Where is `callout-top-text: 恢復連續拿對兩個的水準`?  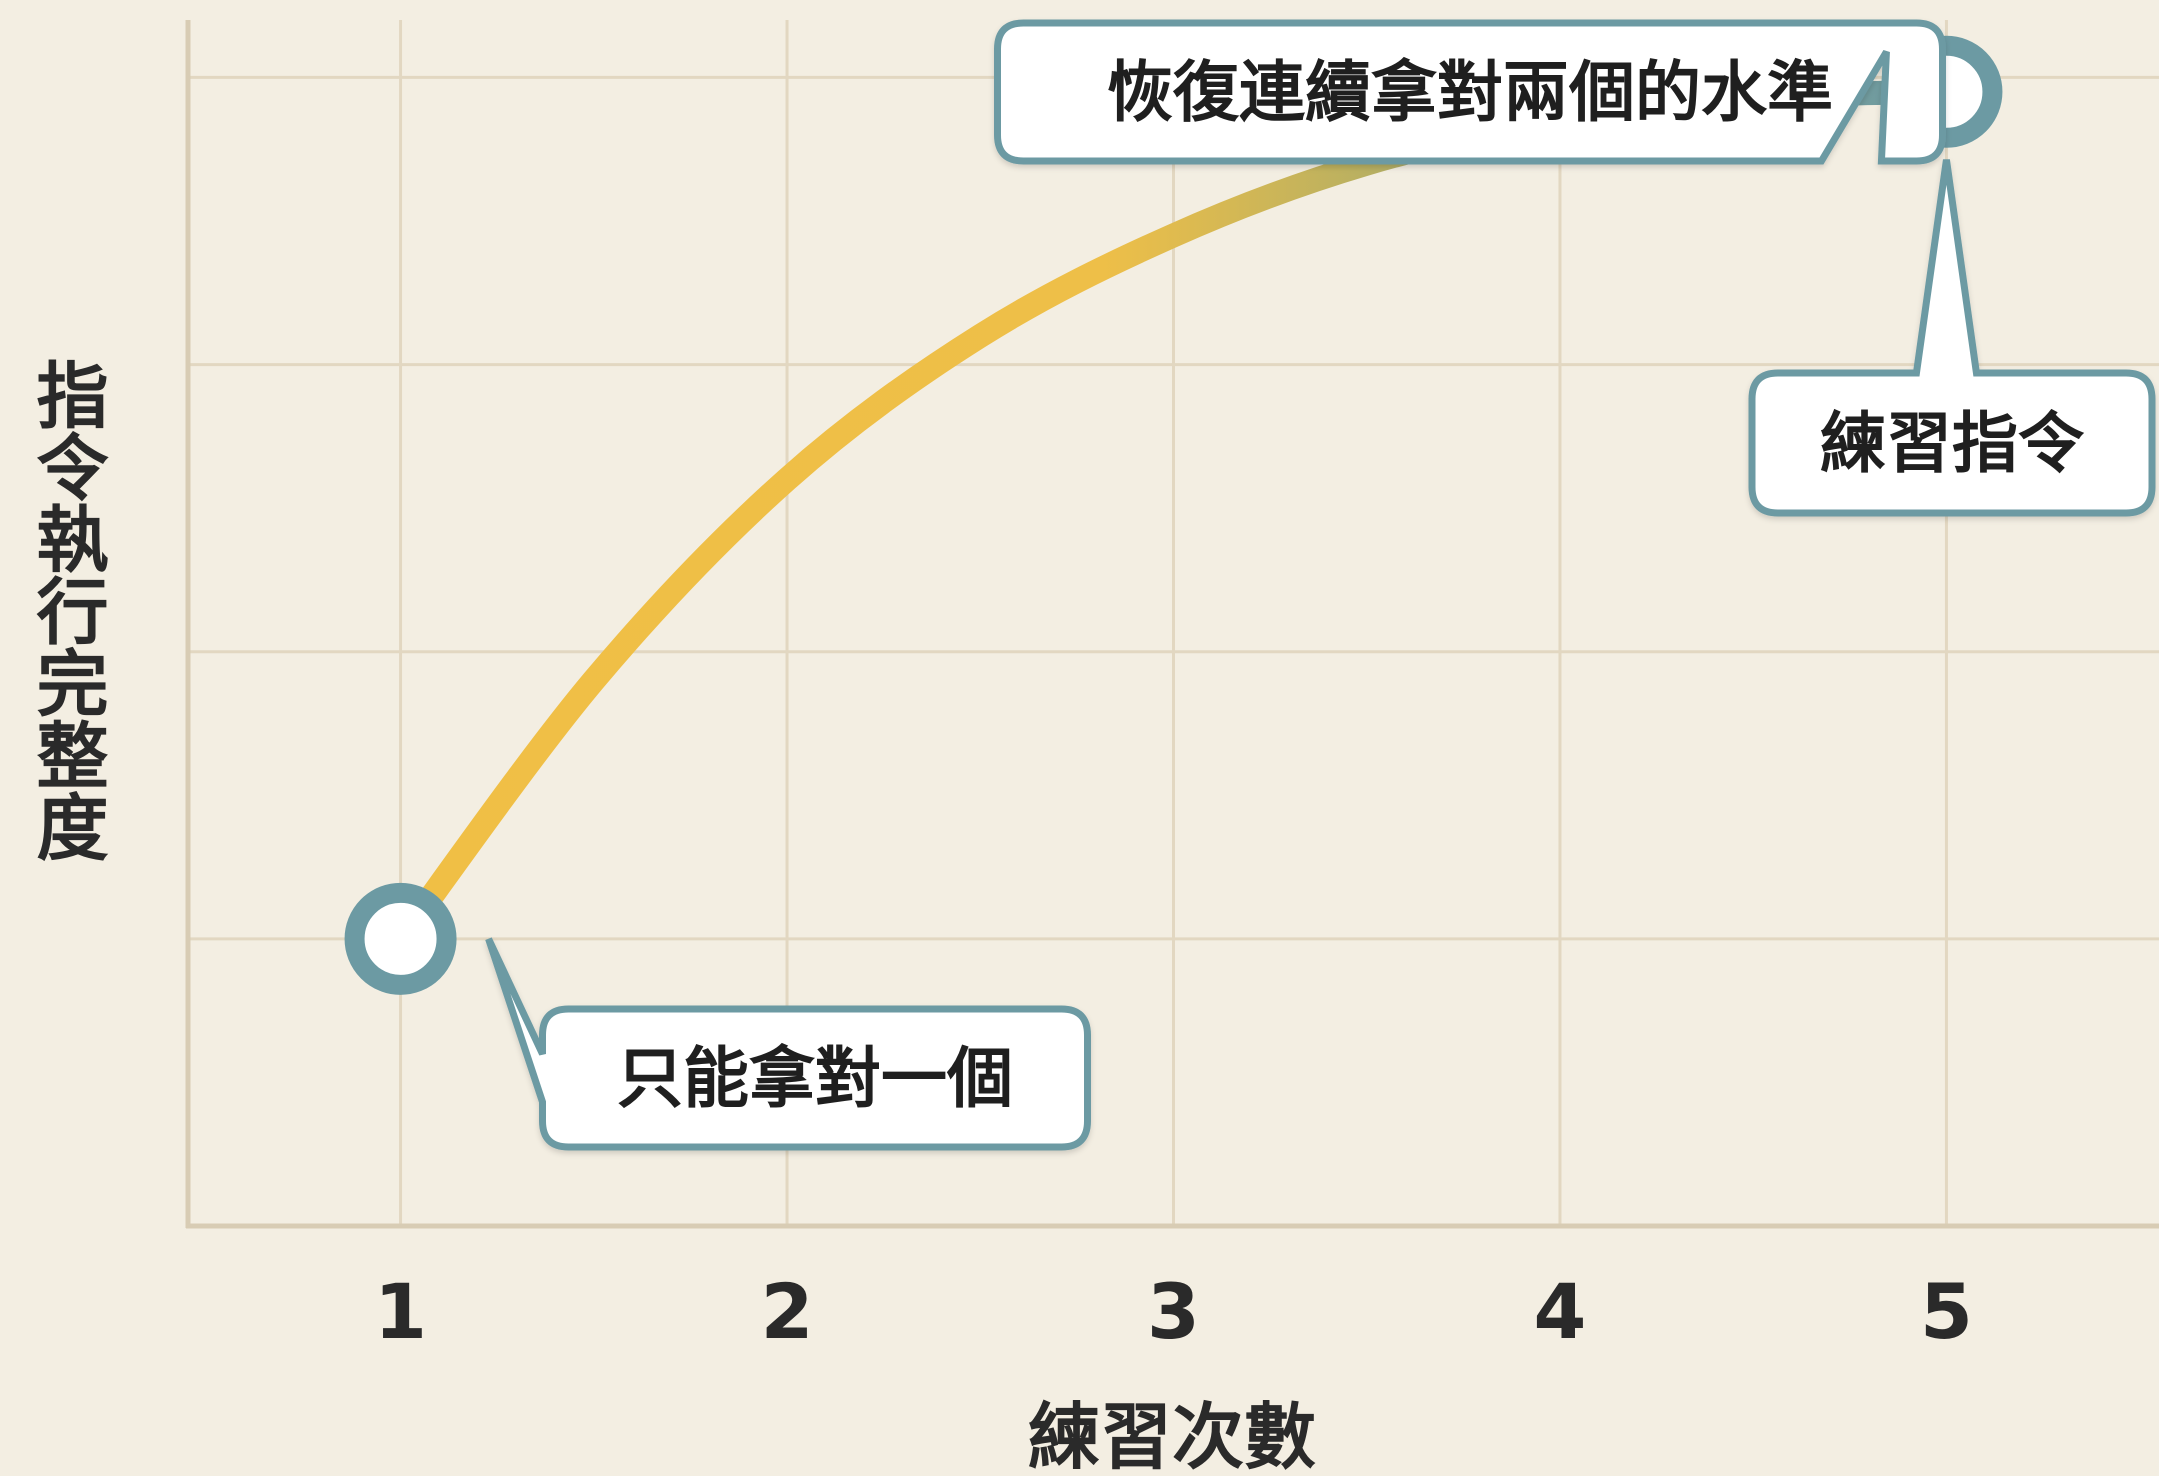 callout-top-text: 恢復連續拿對兩個的水準 is located at coordinates (1470, 92).